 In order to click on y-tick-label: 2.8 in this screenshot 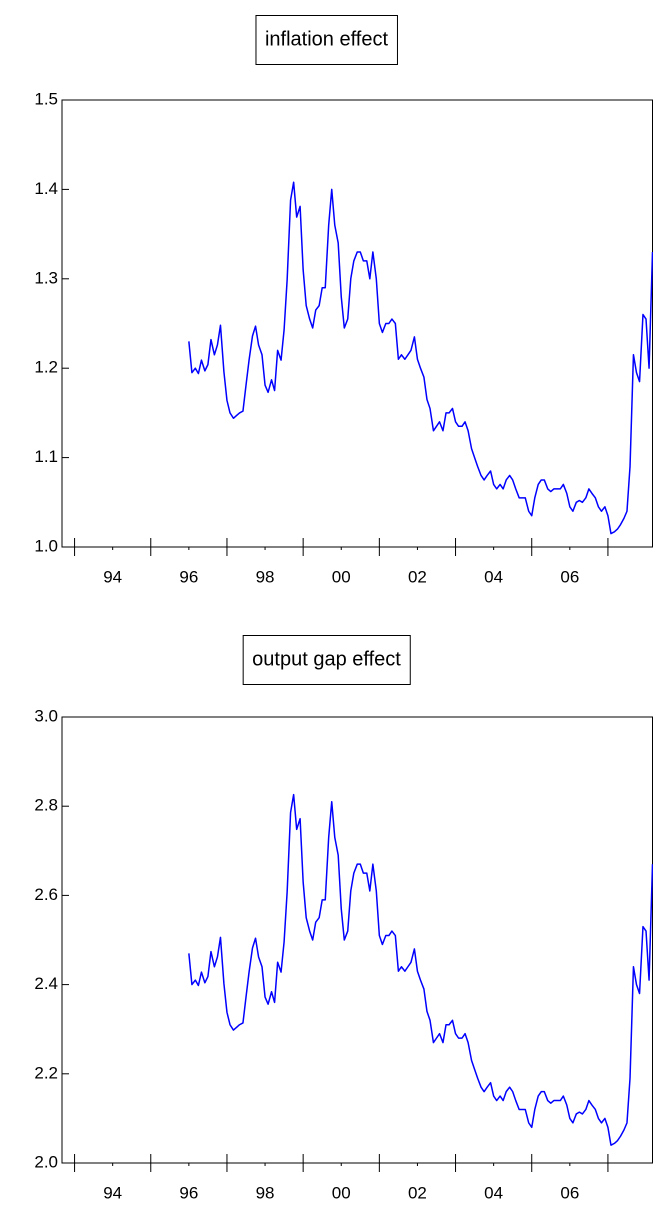, I will do `click(46, 805)`.